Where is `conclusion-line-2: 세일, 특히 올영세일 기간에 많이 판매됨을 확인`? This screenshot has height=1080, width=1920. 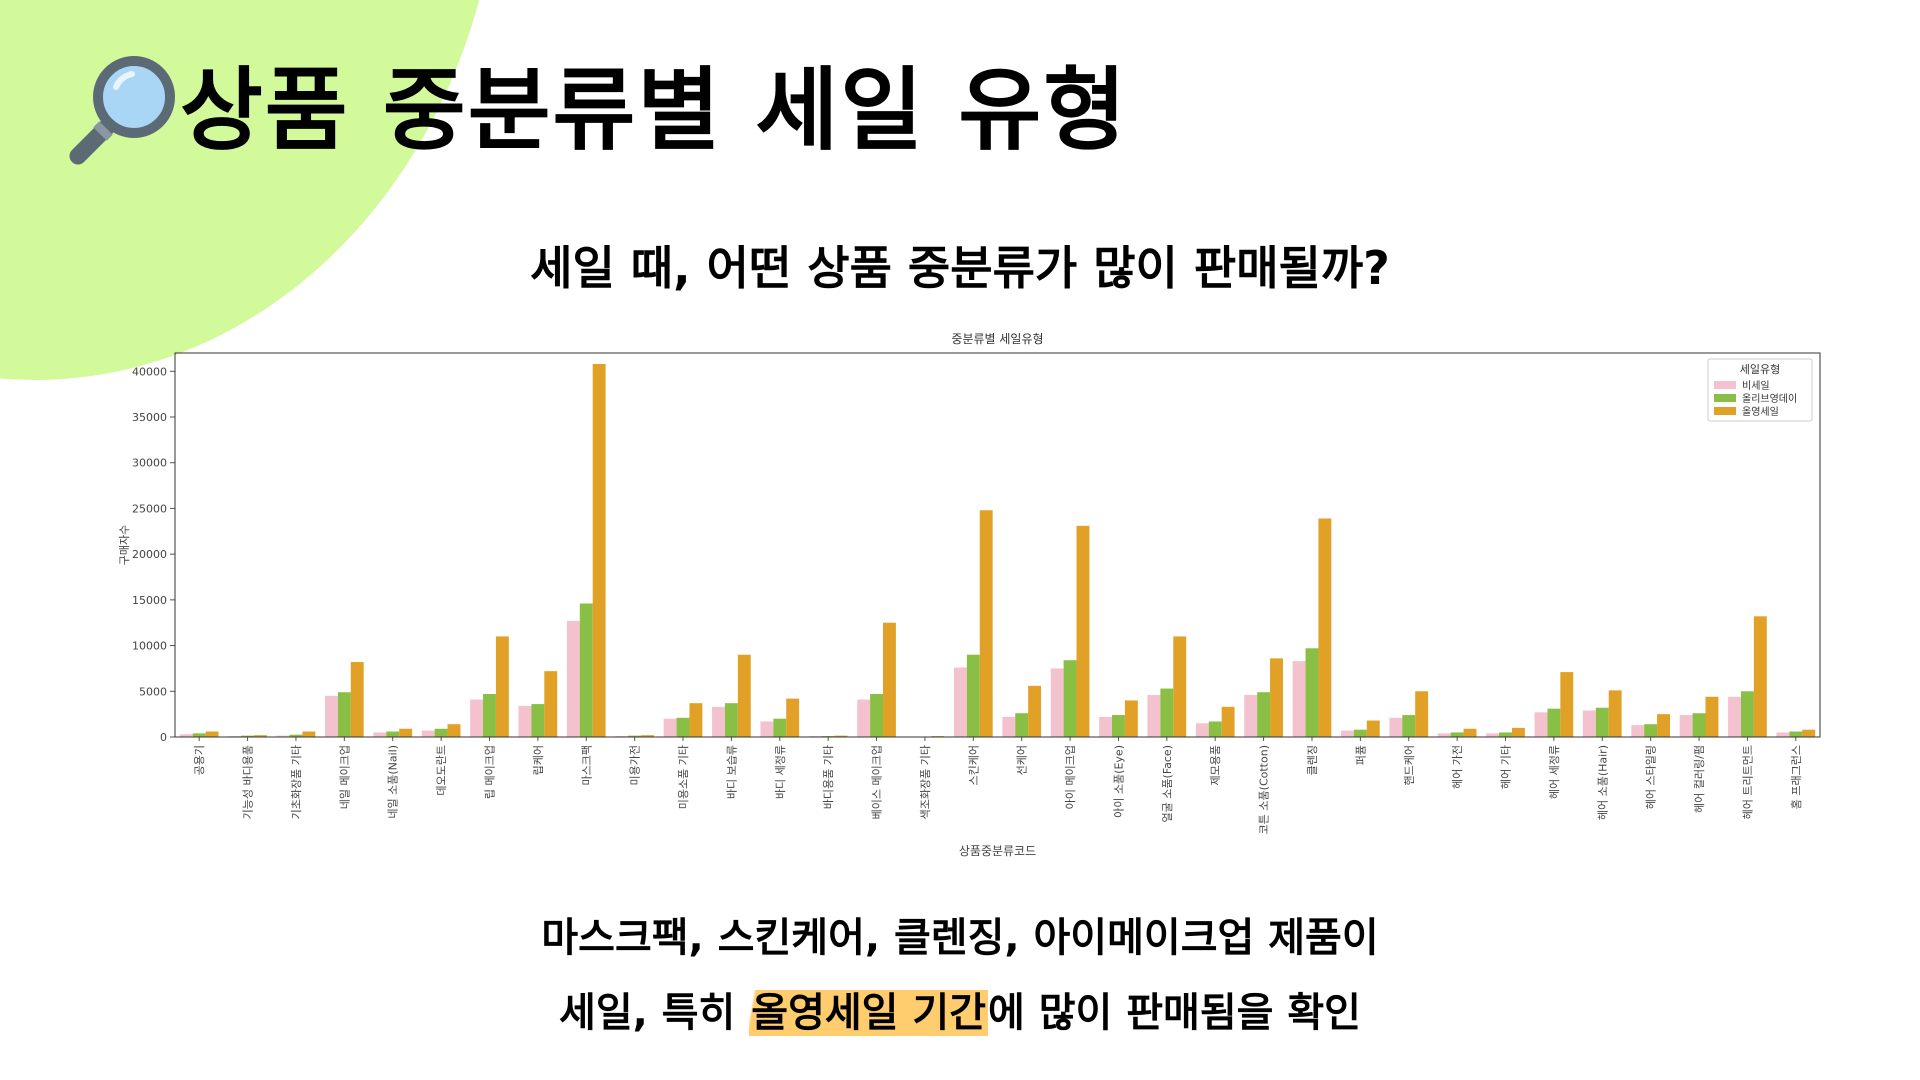
conclusion-line-2: 세일, 특히 올영세일 기간에 많이 판매됨을 확인 is located at coordinates (960, 1009).